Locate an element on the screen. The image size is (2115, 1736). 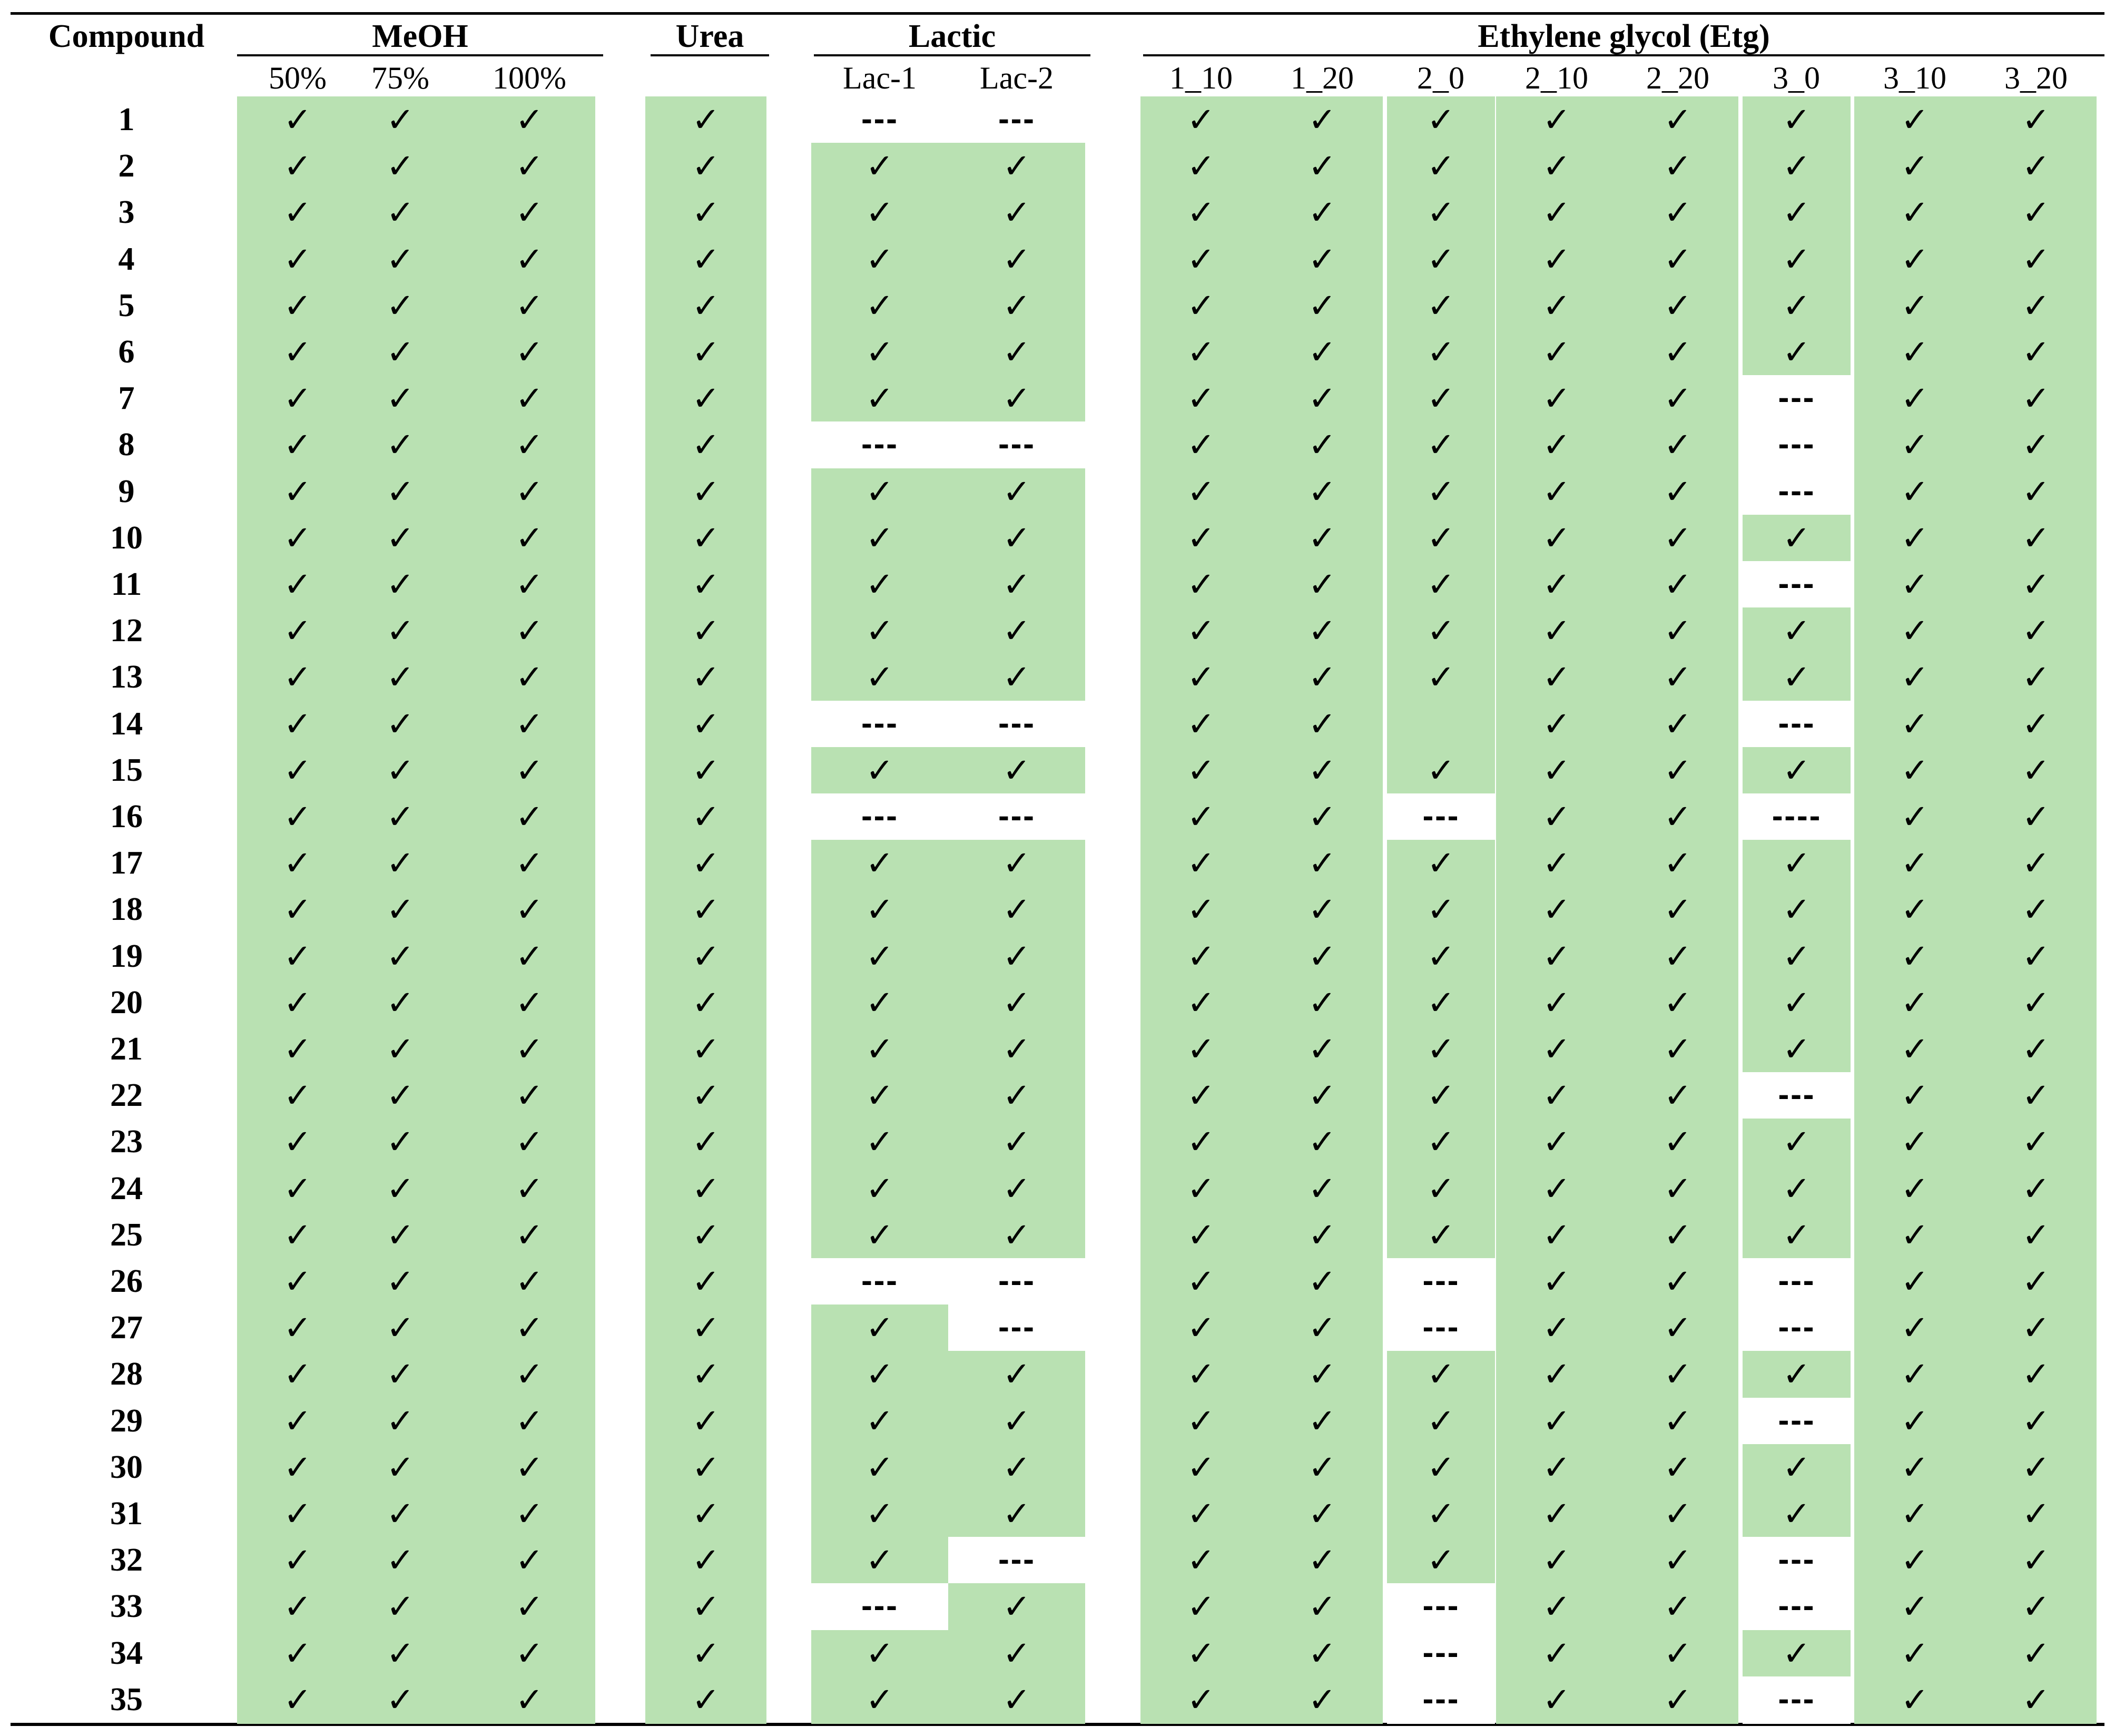
compound-label: 13 is located at coordinates (126, 677).